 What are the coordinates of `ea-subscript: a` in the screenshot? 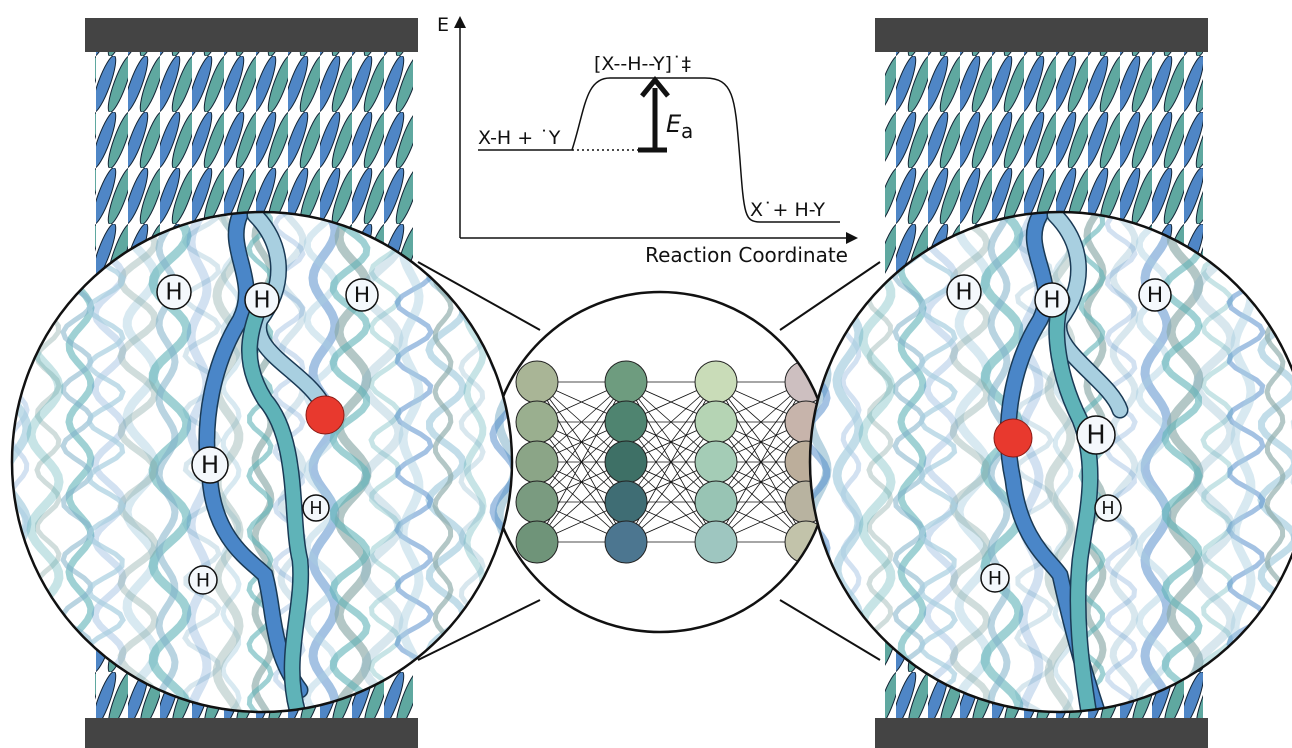 It's located at (687, 131).